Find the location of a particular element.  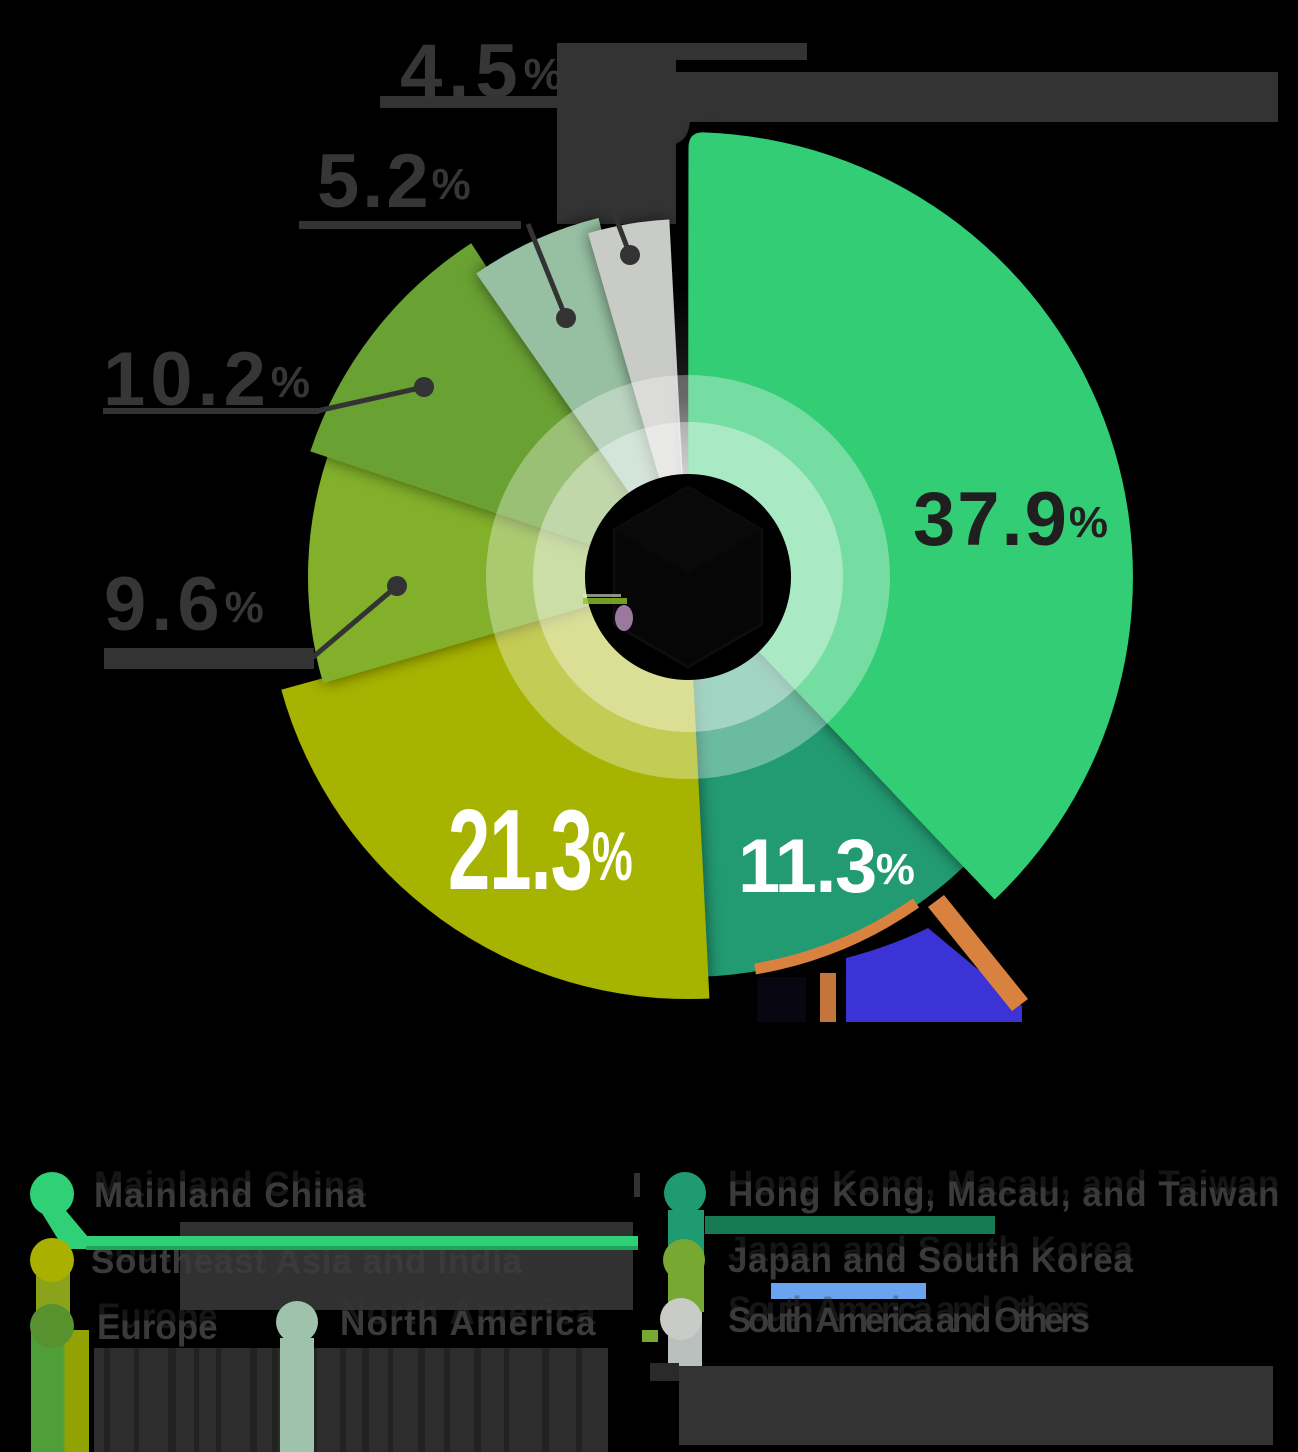

svg-text: 5.2% is located at coordinates (395, 181).